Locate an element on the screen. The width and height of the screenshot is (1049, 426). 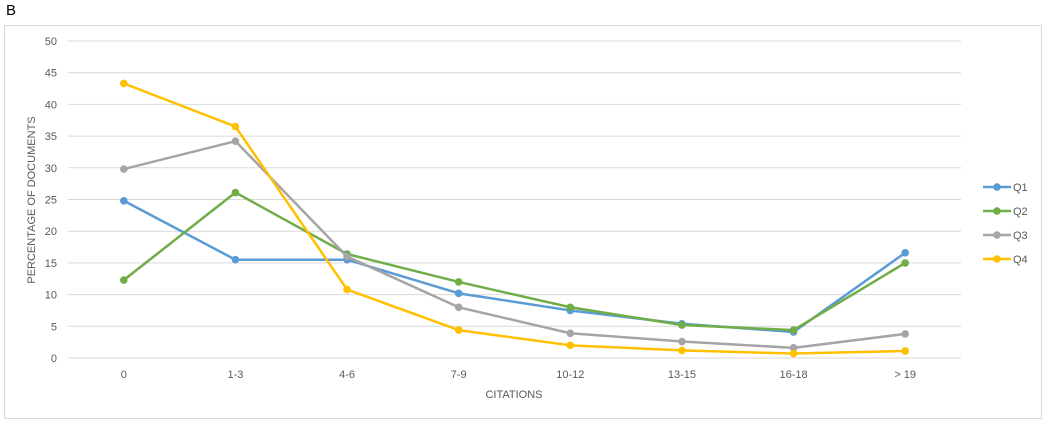
y-tick-label: 25 is located at coordinates (51, 201).